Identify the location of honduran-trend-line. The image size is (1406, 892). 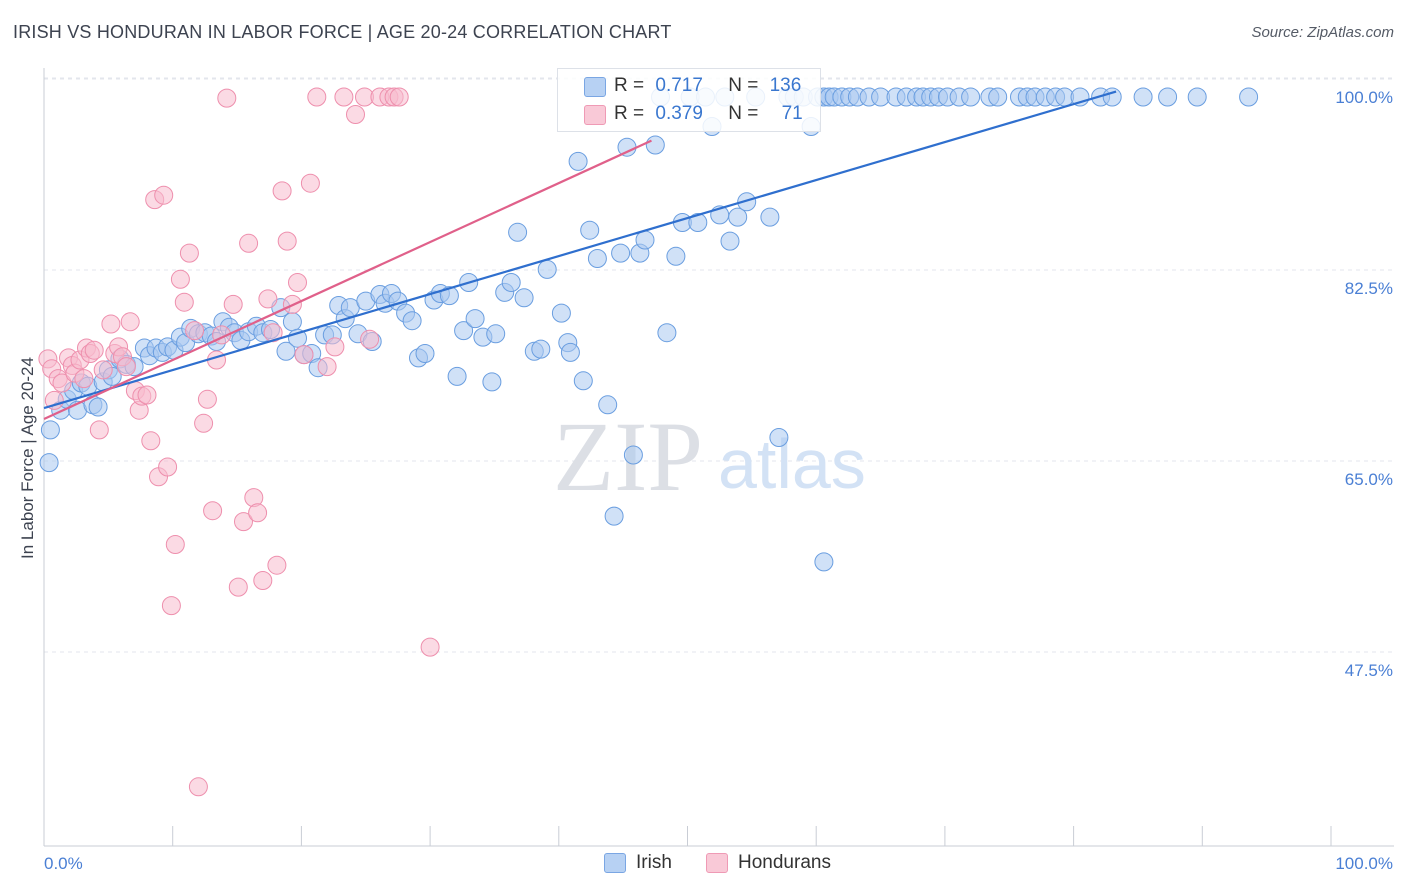
(347, 279).